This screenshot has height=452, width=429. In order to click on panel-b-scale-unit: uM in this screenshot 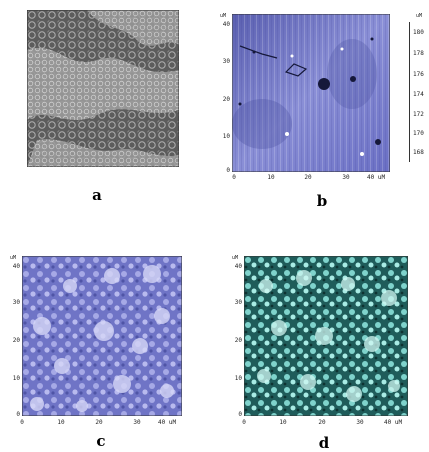, I will do `click(419, 16)`.